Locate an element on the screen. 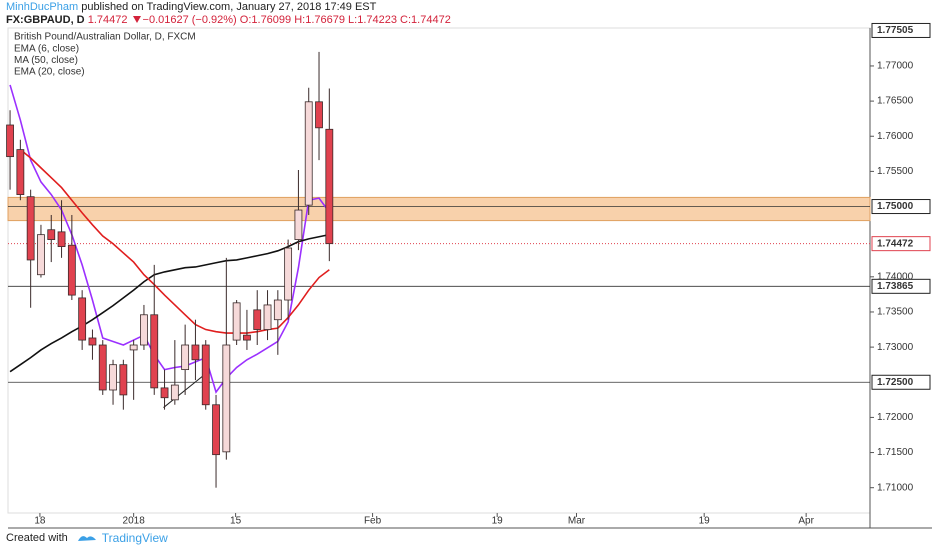  zone is located at coordinates (439, 209).